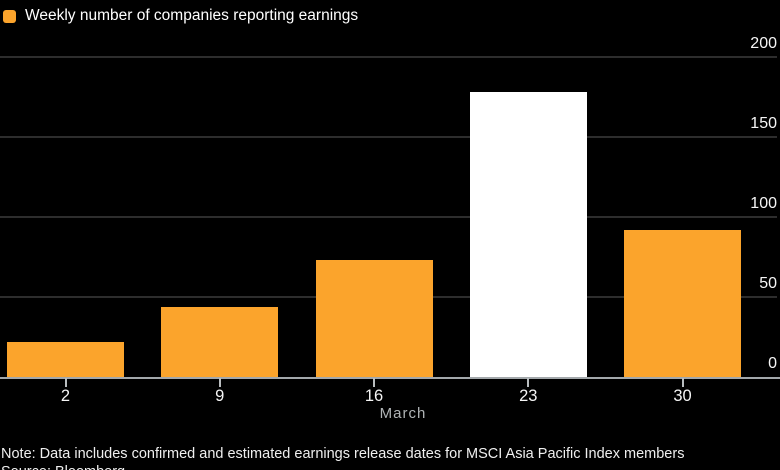 This screenshot has width=780, height=470. What do you see at coordinates (374, 396) in the screenshot?
I see `x-tick-label-16: 16` at bounding box center [374, 396].